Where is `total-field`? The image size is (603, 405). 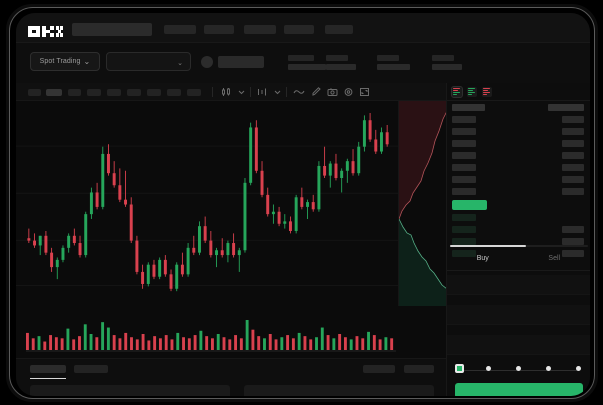
total-field is located at coordinates (518, 345).